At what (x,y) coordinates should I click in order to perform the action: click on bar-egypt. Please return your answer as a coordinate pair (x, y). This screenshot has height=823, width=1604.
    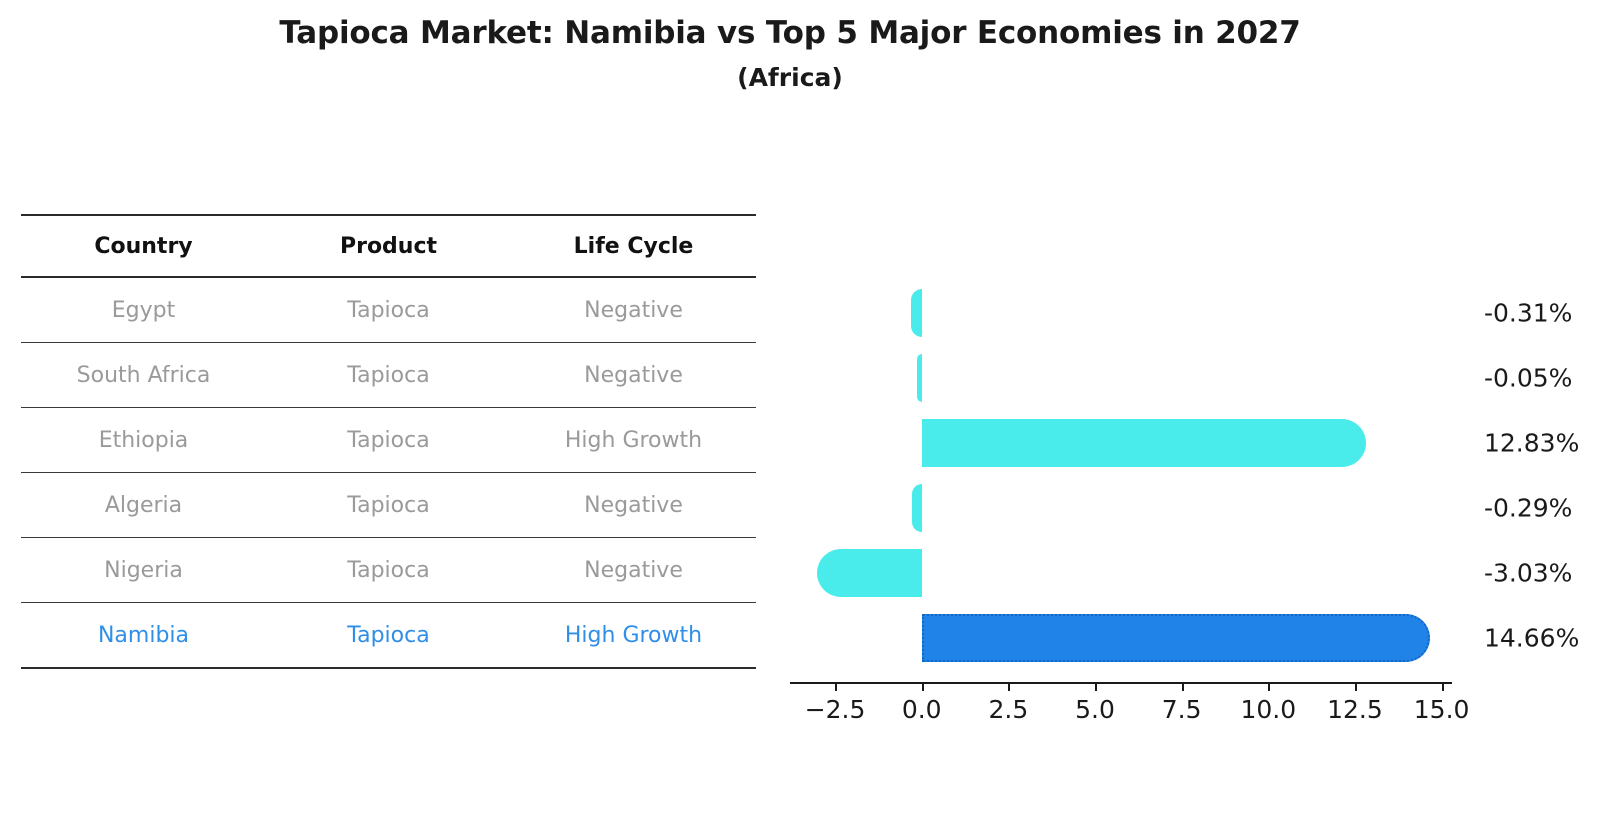
    Looking at the image, I should click on (916, 312).